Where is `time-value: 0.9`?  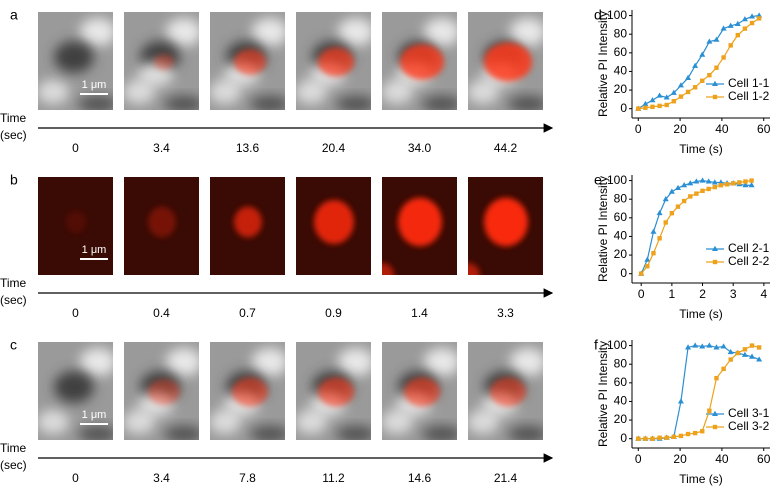 time-value: 0.9 is located at coordinates (333, 313).